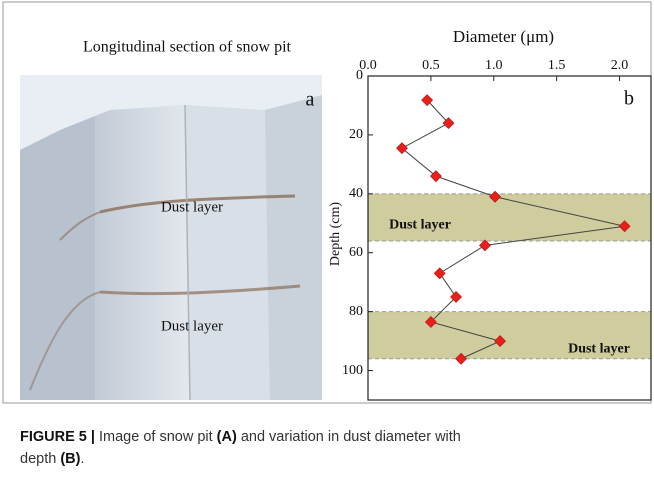 Image resolution: width=654 pixels, height=490 pixels. What do you see at coordinates (82, 459) in the screenshot?
I see `caption-text: .` at bounding box center [82, 459].